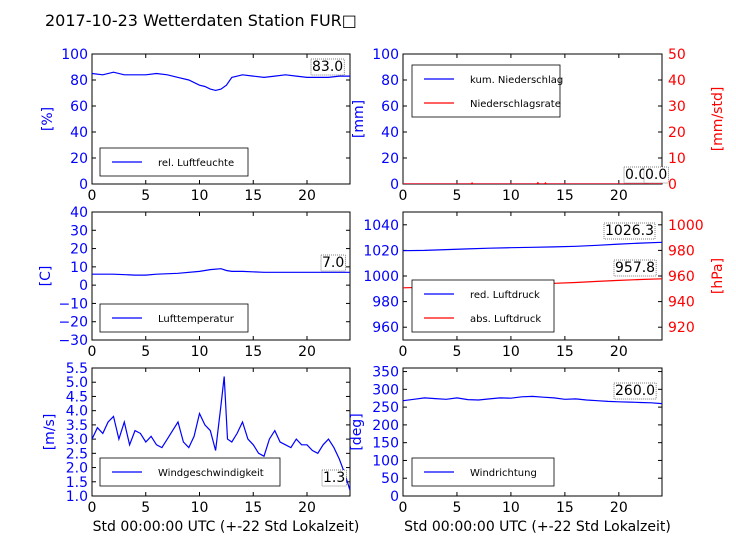 The height and width of the screenshot is (552, 736). What do you see at coordinates (381, 226) in the screenshot?
I see `y-tick-label: 1040` at bounding box center [381, 226].